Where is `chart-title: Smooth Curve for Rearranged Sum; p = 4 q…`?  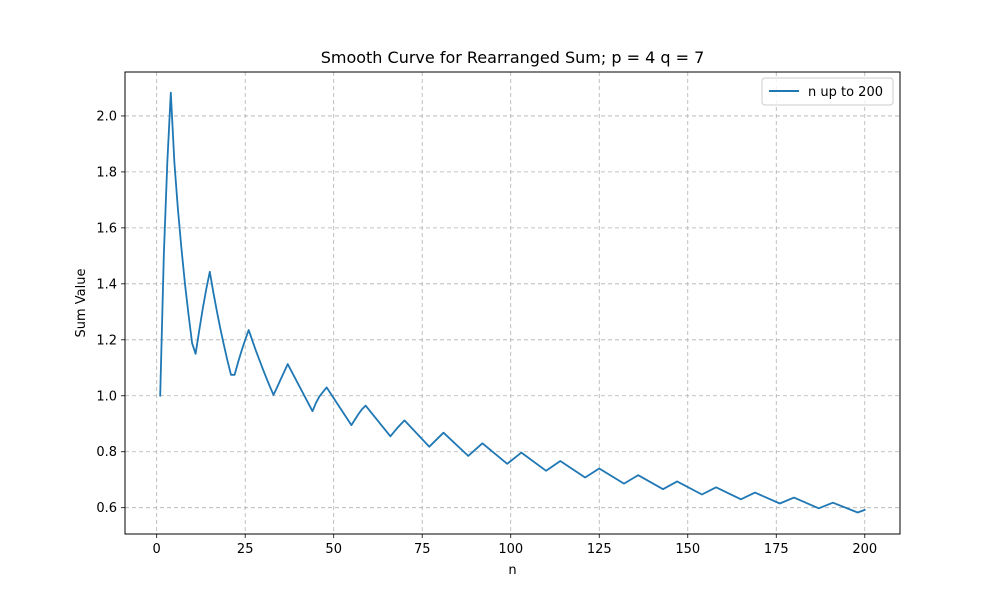
chart-title: Smooth Curve for Rearranged Sum; p = 4 q… is located at coordinates (513, 57).